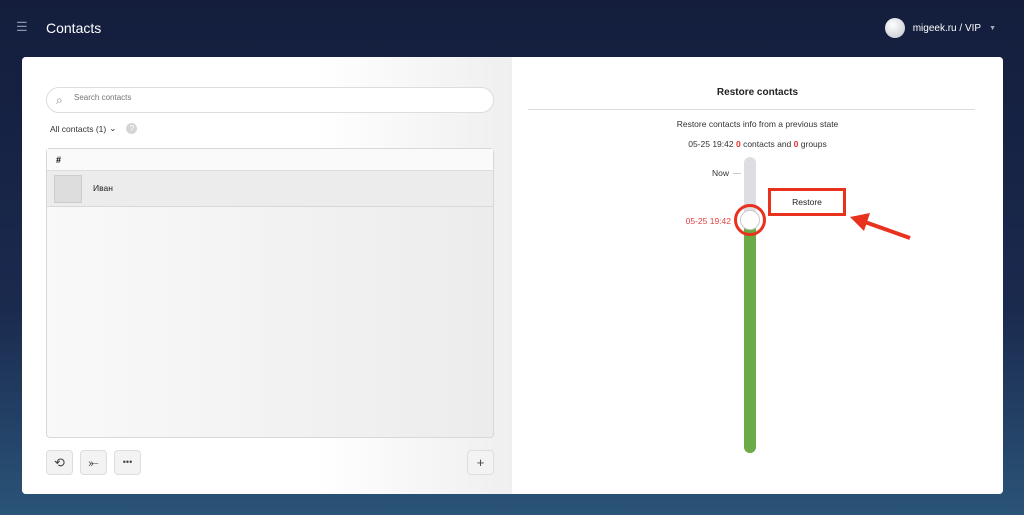 The image size is (1024, 515). Describe the element at coordinates (796, 144) in the screenshot. I see `groups-count: 0` at that location.